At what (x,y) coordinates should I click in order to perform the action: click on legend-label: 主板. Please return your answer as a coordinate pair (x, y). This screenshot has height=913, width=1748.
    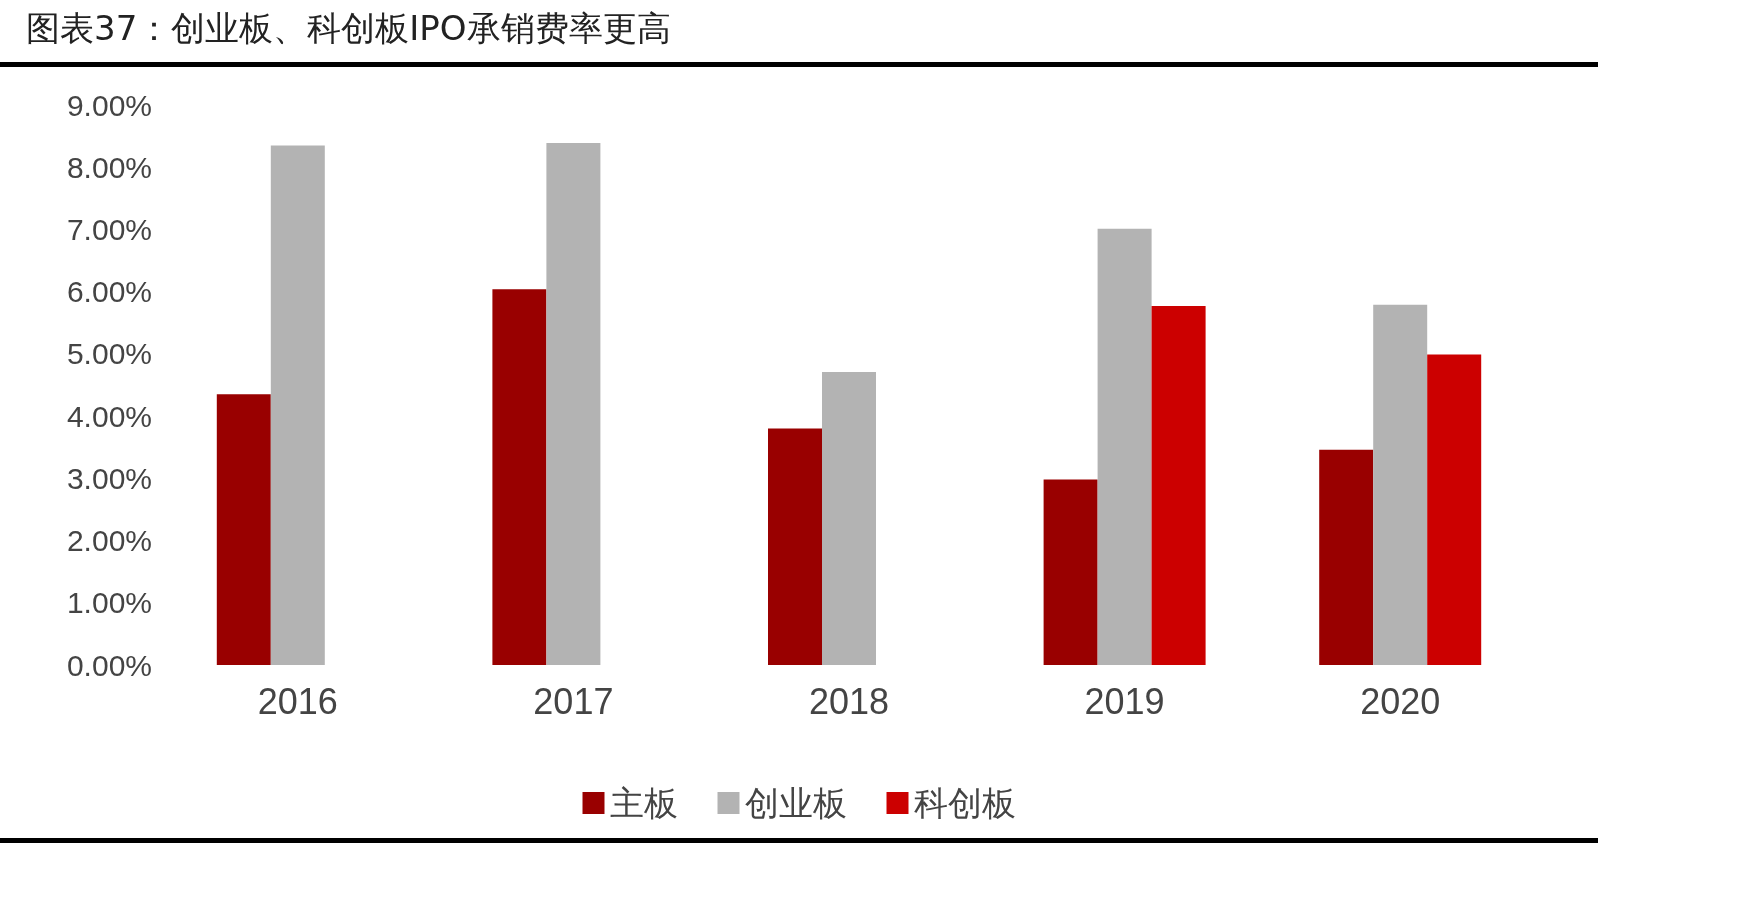
    Looking at the image, I should click on (643, 803).